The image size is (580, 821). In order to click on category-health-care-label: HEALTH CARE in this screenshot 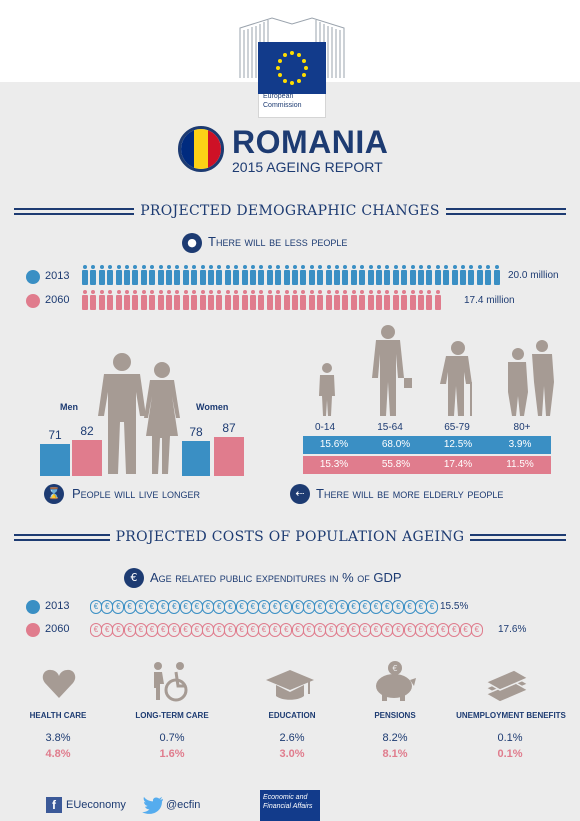, I will do `click(58, 715)`.